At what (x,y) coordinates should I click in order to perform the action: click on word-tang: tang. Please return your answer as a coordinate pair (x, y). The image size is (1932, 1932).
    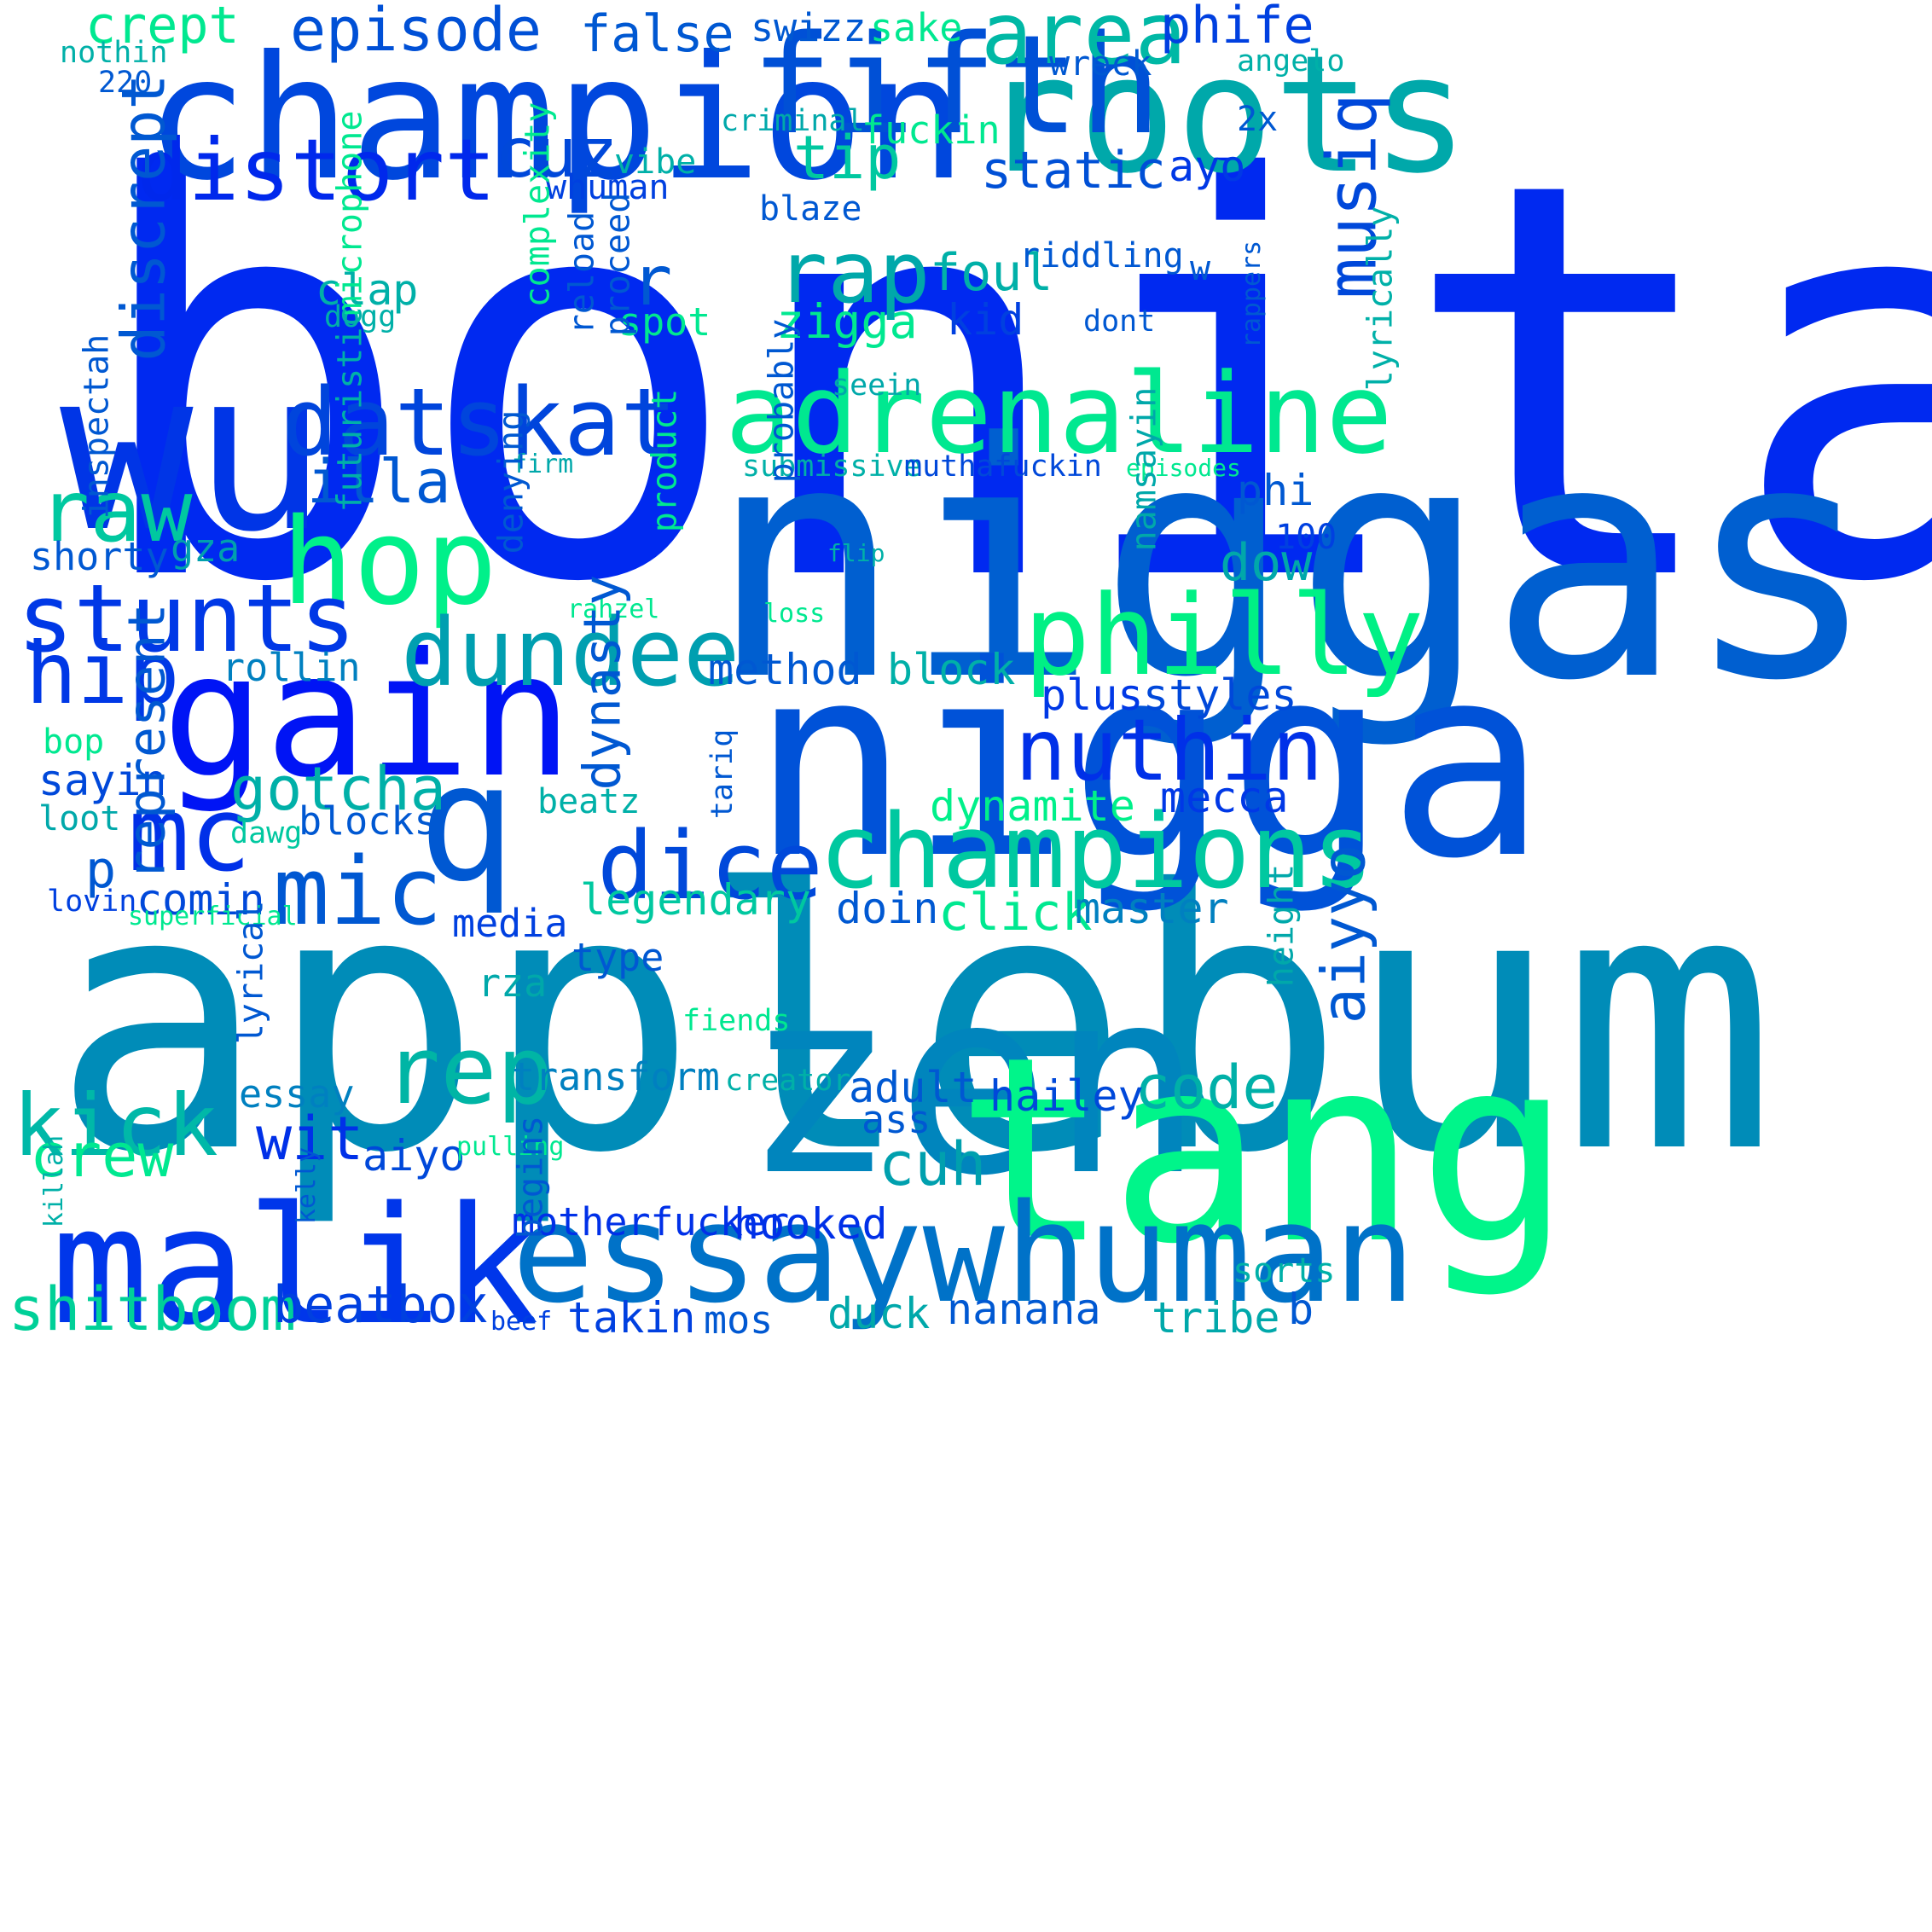
    Looking at the image, I should click on (1263, 1151).